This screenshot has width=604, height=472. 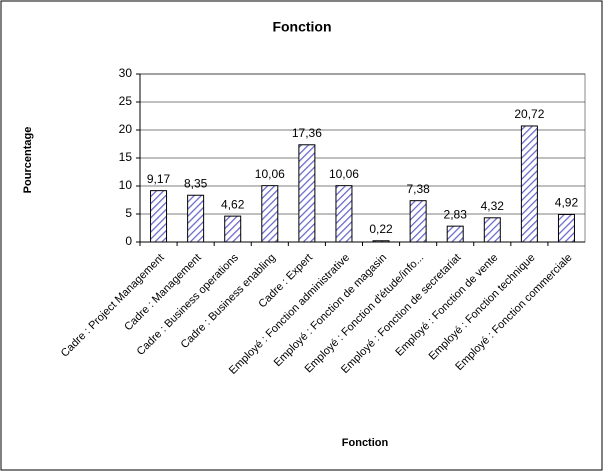 What do you see at coordinates (196, 183) in the screenshot?
I see `value-label: 8,35` at bounding box center [196, 183].